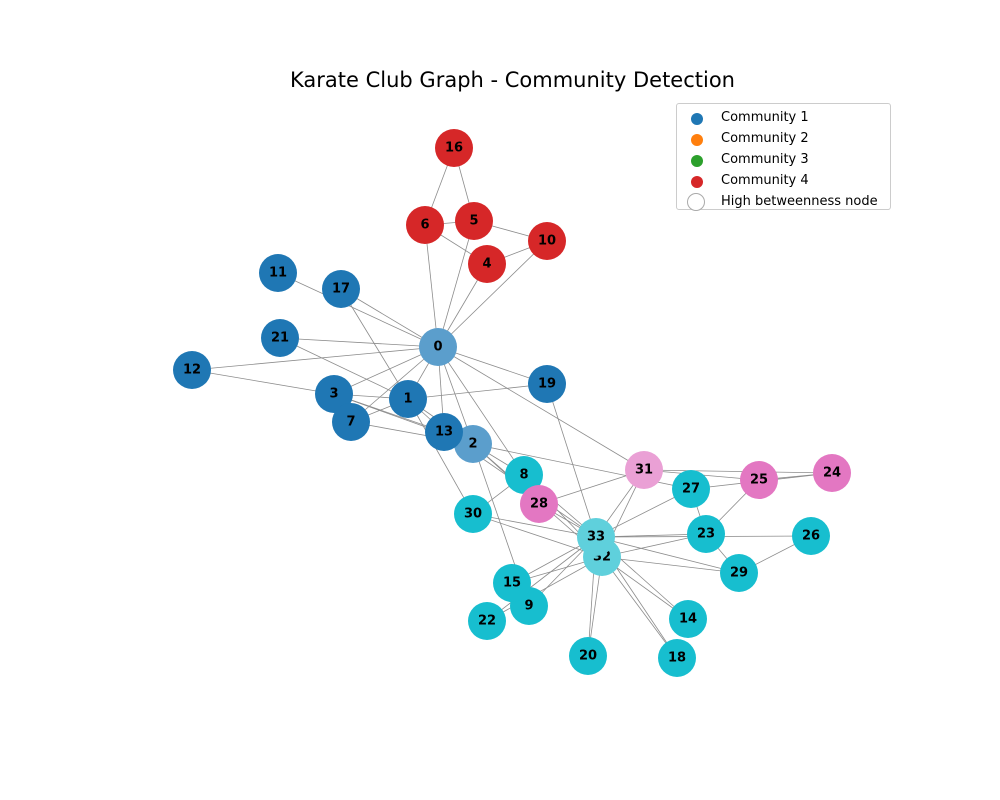 The height and width of the screenshot is (800, 1000). Describe the element at coordinates (512, 80) in the screenshot. I see `chart-title: Karate Club Graph - Community Detection` at that location.